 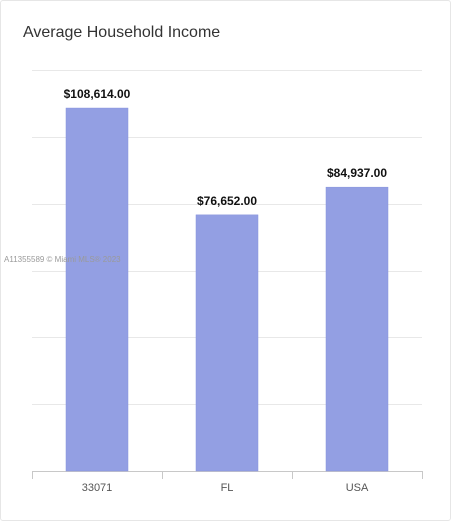 What do you see at coordinates (227, 343) in the screenshot?
I see `bar-fl` at bounding box center [227, 343].